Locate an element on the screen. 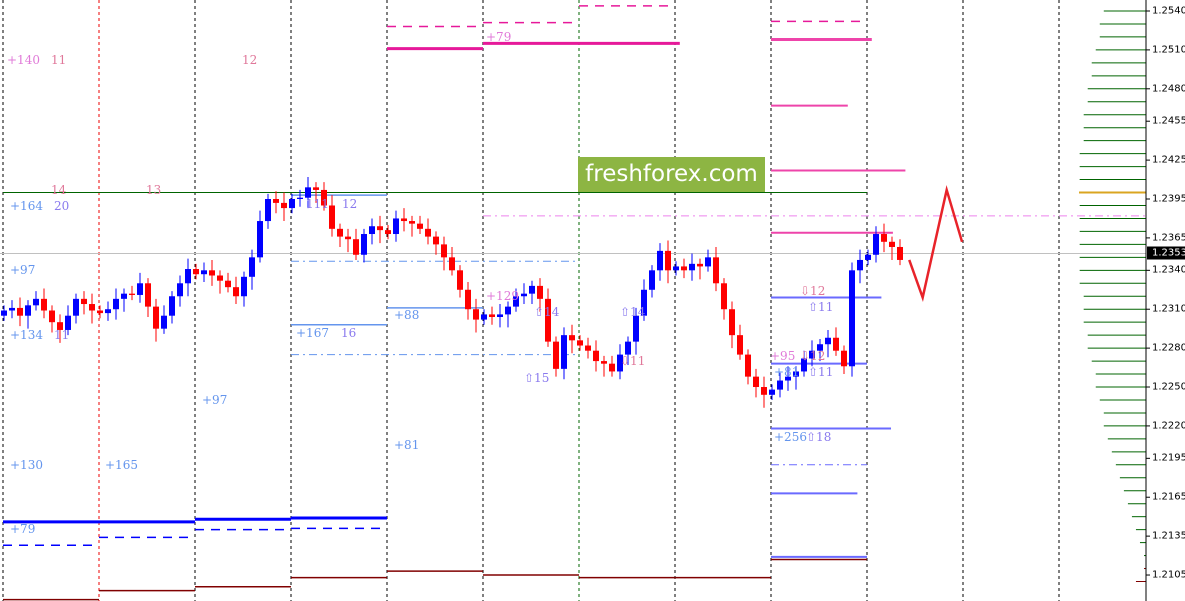 Image resolution: width=1185 pixels, height=601 pixels. price-tick-label: 1.2220 is located at coordinates (1168, 426).